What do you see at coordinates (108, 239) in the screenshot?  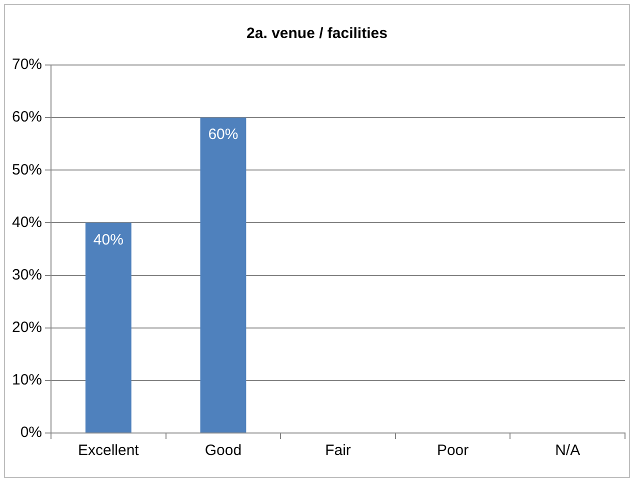 I see `data-label: 40%` at bounding box center [108, 239].